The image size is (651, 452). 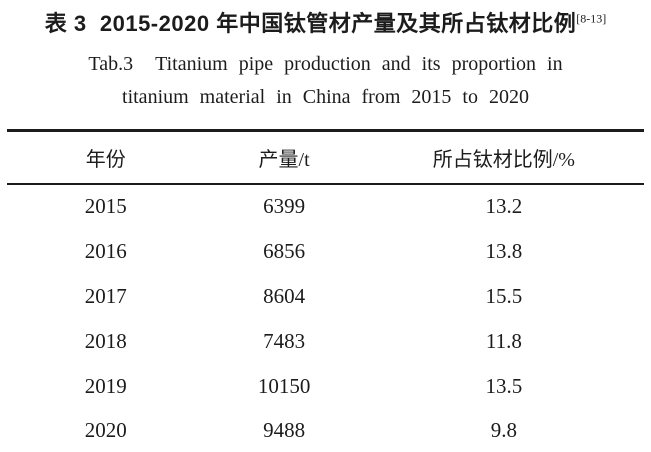 What do you see at coordinates (105, 340) in the screenshot?
I see `cell-year: 2018` at bounding box center [105, 340].